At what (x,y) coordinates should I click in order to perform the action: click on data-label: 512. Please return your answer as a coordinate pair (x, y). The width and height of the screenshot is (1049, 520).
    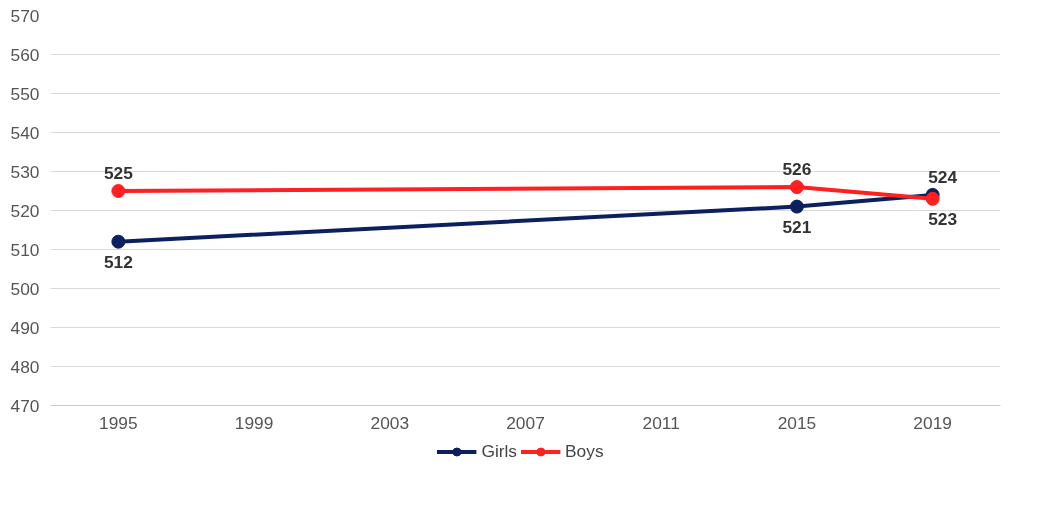
    Looking at the image, I should click on (118, 261).